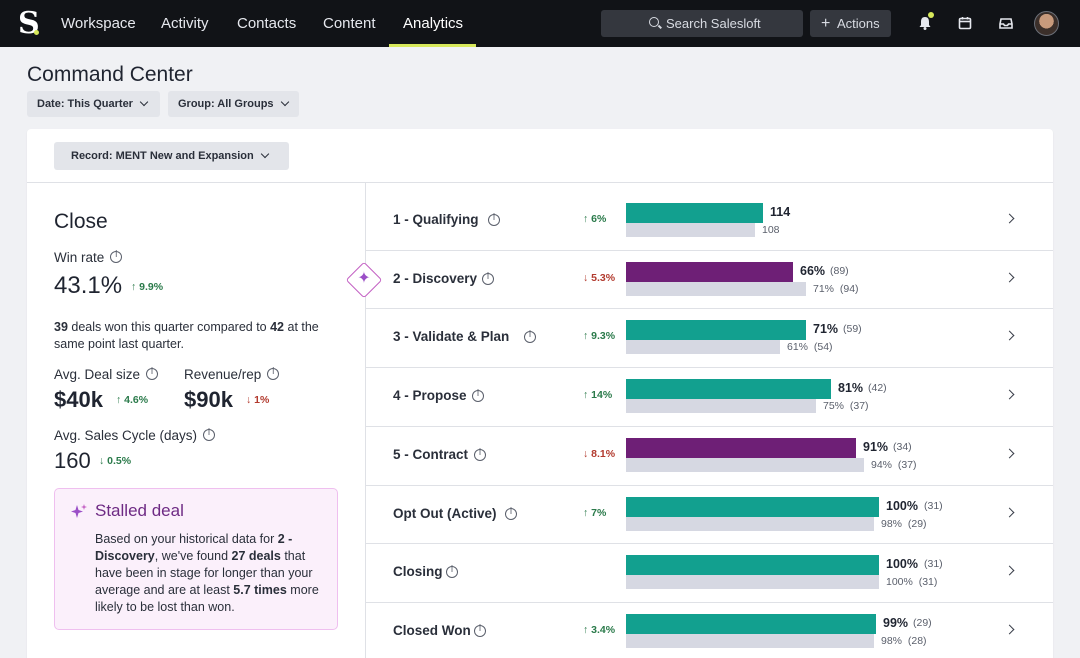  Describe the element at coordinates (851, 388) in the screenshot. I see `current-value: 81%` at that location.